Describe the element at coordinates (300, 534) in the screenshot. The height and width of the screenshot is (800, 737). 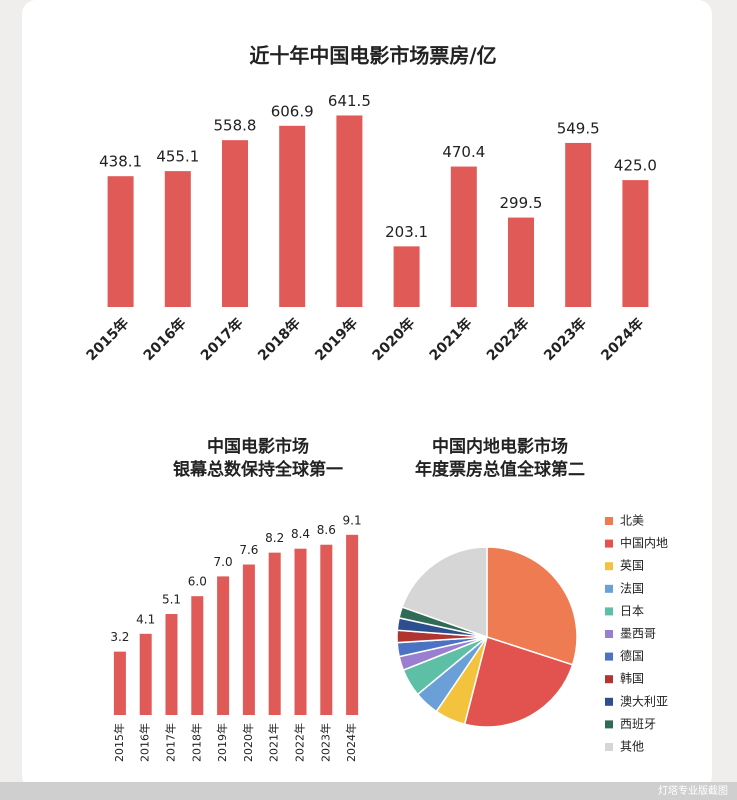
I see `value-label: 8.4` at that location.